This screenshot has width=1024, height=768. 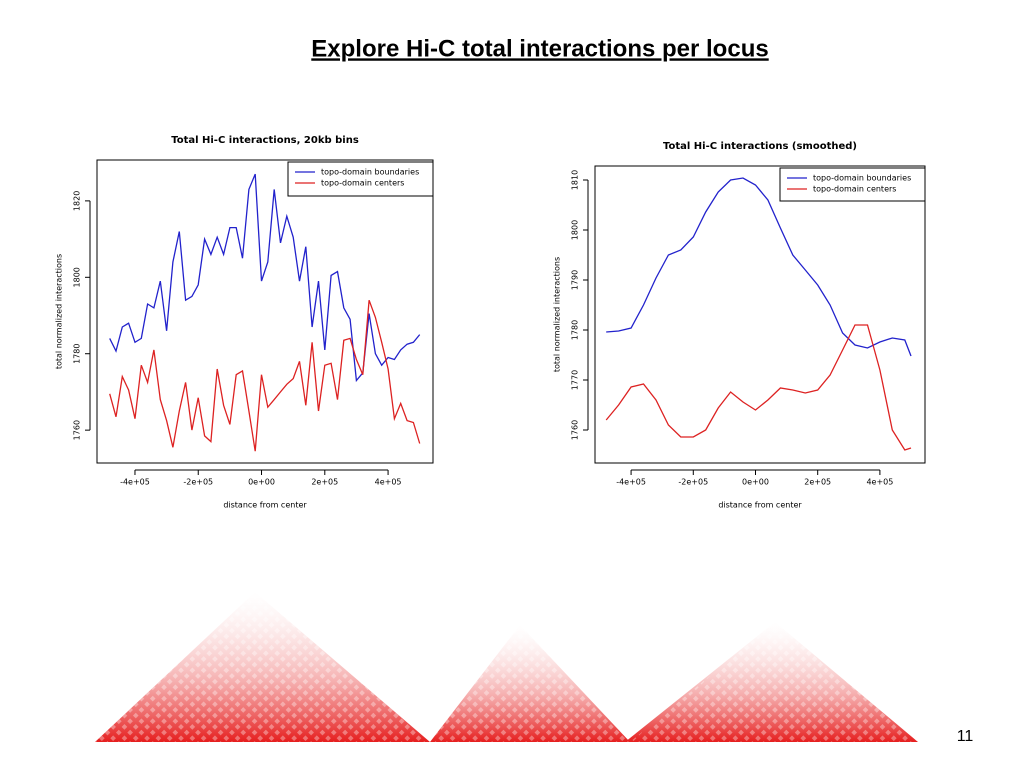 What do you see at coordinates (965, 736) in the screenshot?
I see `page-number: 11` at bounding box center [965, 736].